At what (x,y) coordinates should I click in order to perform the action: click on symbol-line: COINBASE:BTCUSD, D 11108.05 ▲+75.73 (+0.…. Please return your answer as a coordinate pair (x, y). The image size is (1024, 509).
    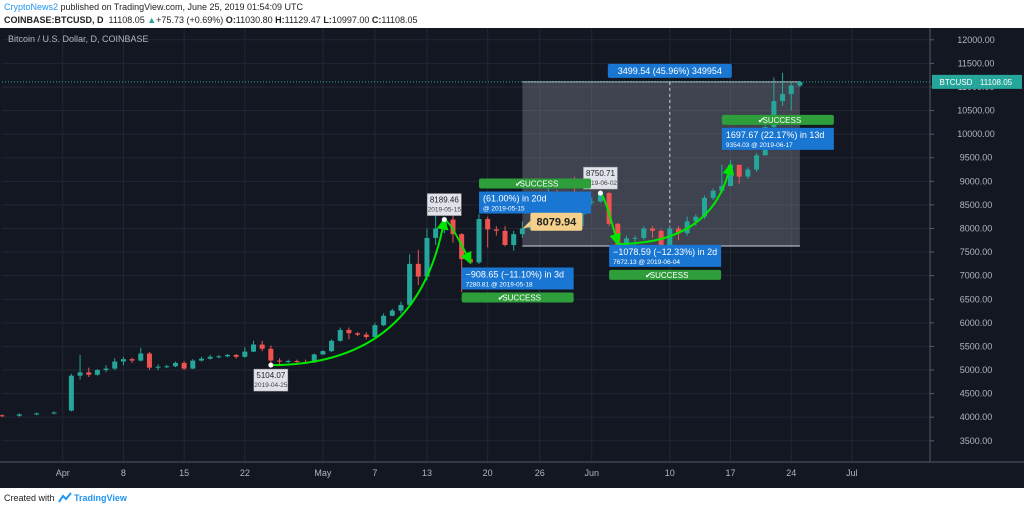
    Looking at the image, I should click on (211, 20).